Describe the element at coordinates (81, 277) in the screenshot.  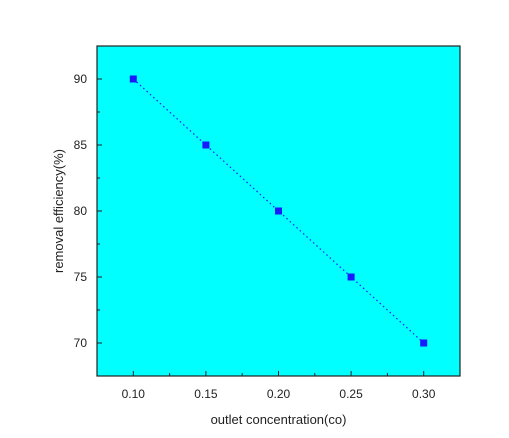
I see `y-tick-label: 75` at that location.